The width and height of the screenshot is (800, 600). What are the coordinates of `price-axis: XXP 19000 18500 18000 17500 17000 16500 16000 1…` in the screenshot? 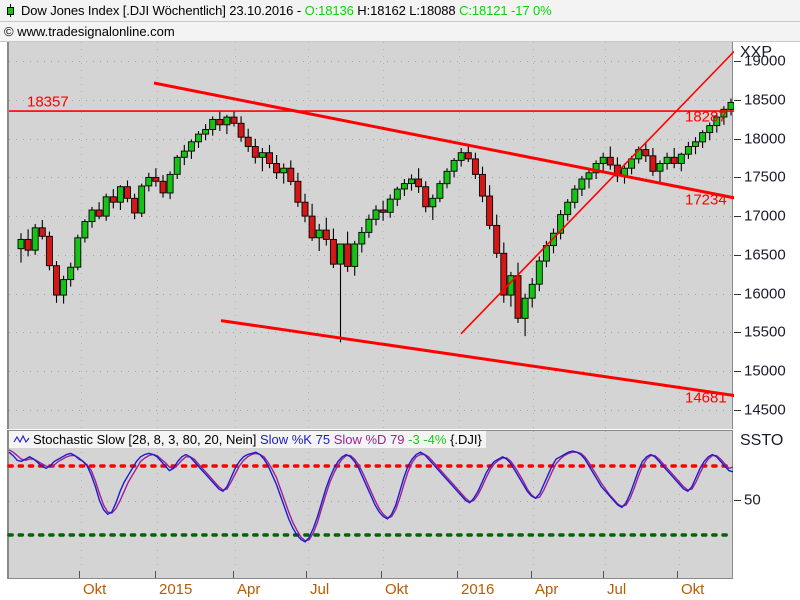 It's located at (767, 235).